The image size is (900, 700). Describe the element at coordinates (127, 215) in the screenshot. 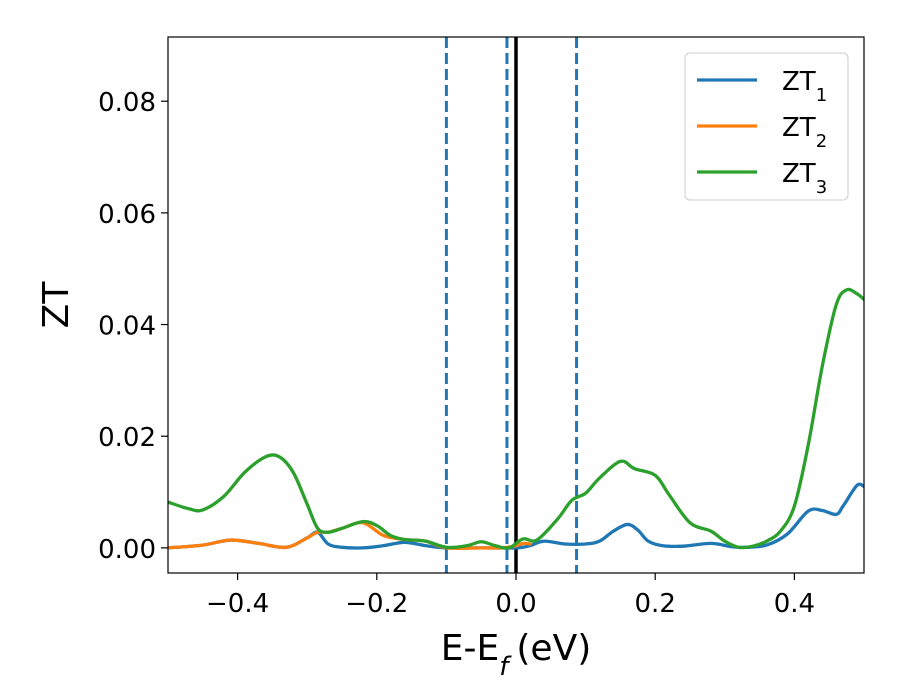

I see `y-tick-label: 0.06` at that location.